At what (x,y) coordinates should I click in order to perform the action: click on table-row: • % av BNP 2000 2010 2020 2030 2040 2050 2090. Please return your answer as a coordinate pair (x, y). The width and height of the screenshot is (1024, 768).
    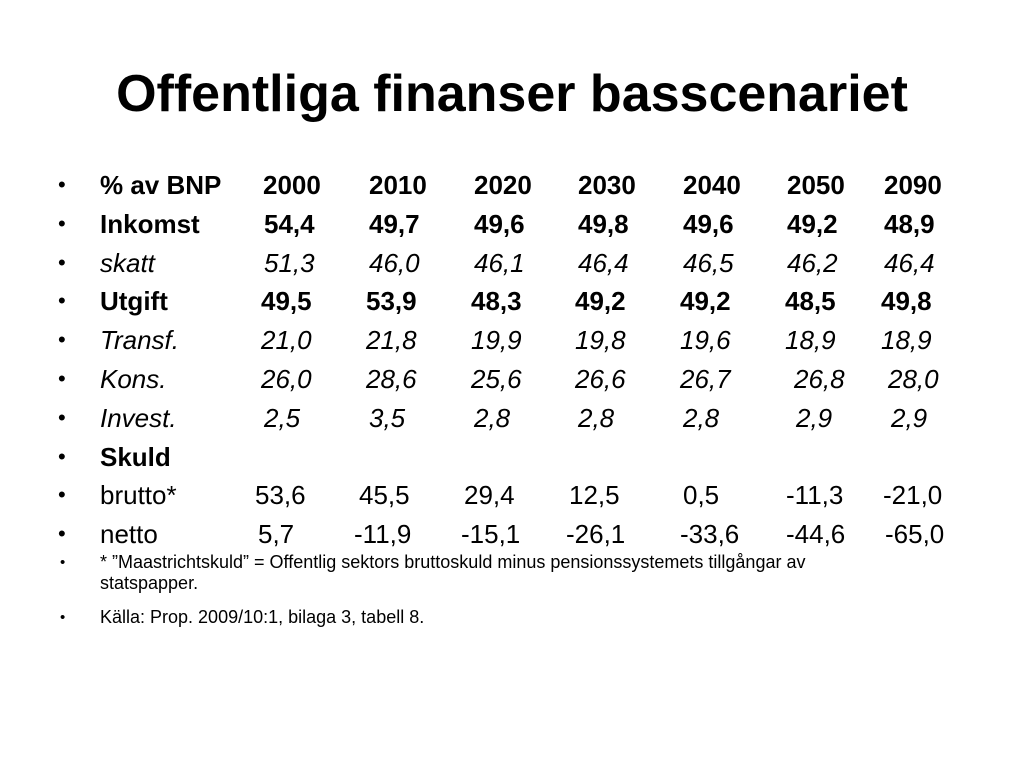
    Looking at the image, I should click on (512, 185).